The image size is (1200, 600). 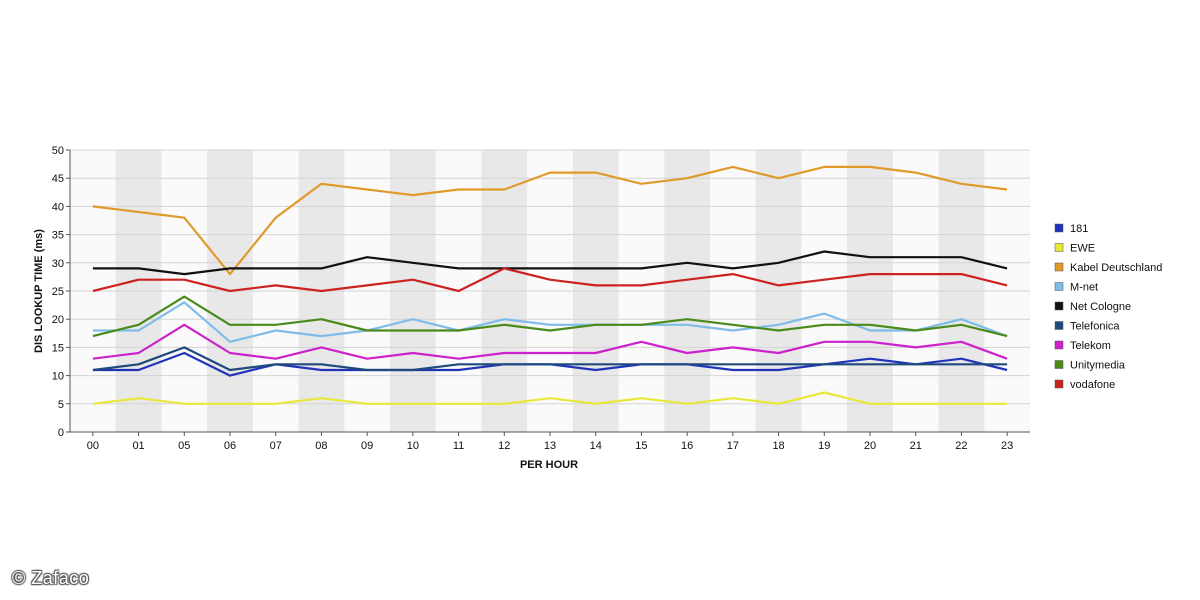 What do you see at coordinates (549, 465) in the screenshot?
I see `x-axis-title: PER HOUR` at bounding box center [549, 465].